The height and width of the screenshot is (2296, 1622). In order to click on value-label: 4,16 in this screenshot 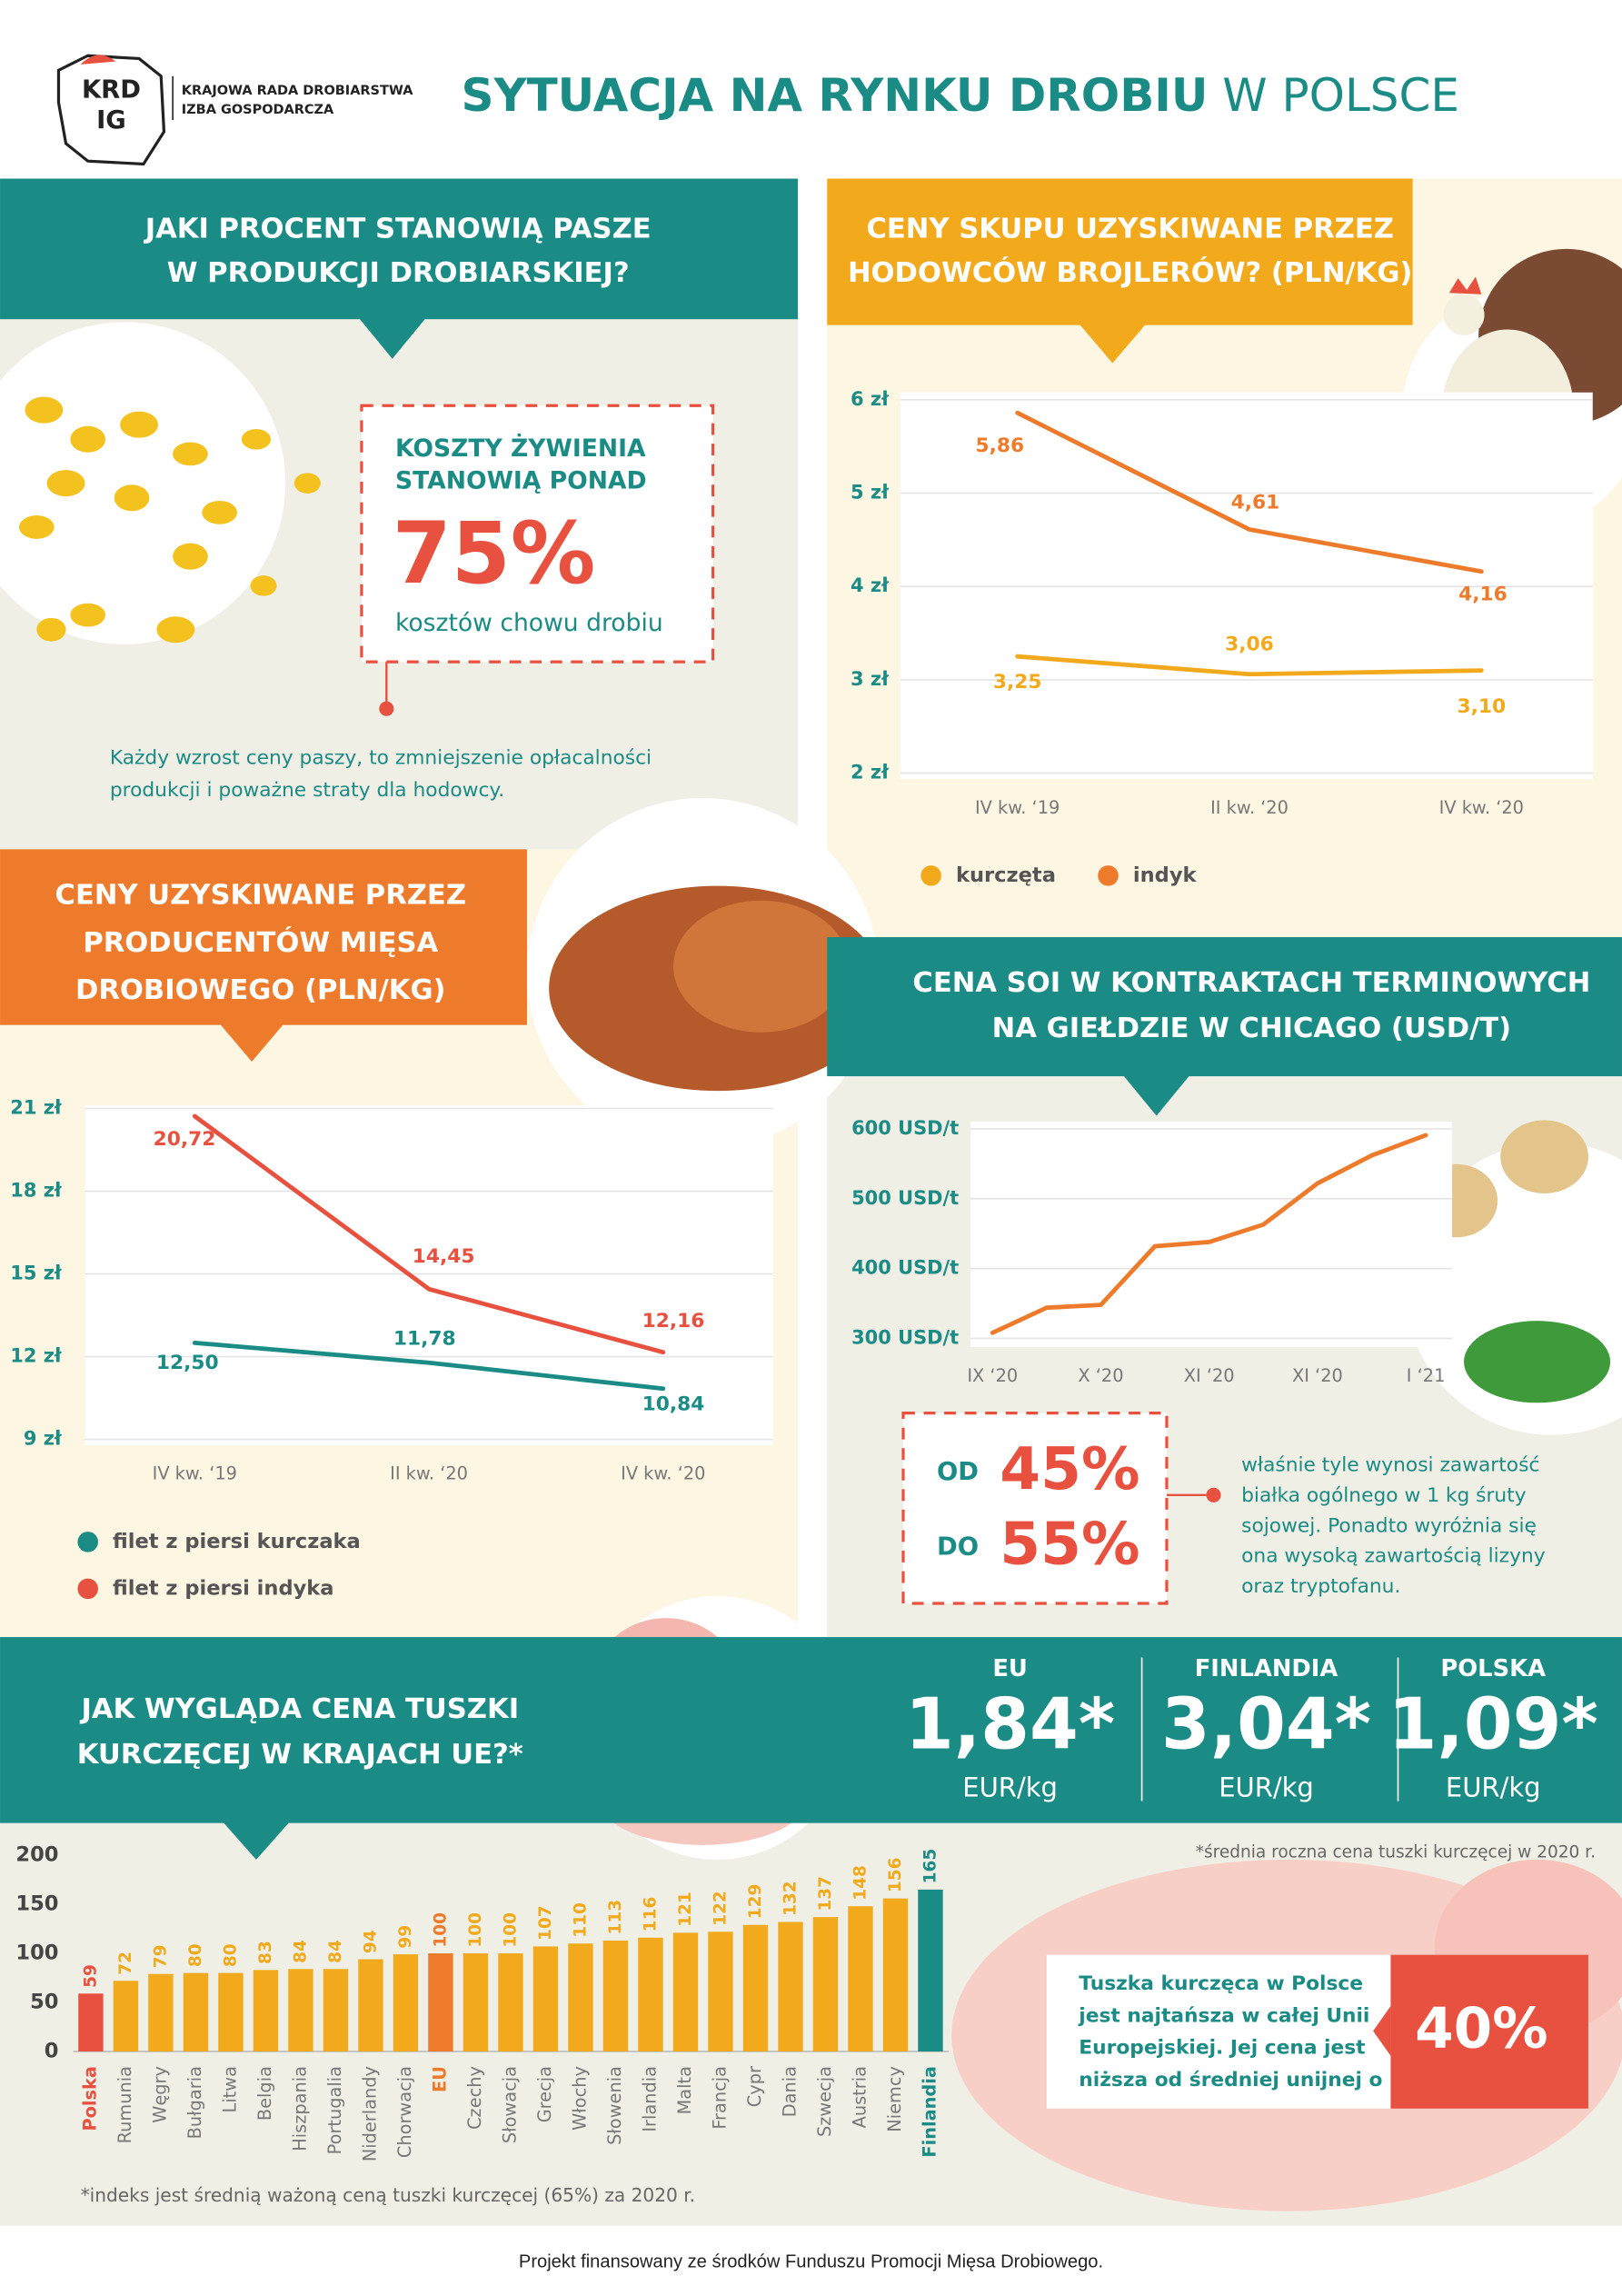, I will do `click(1483, 595)`.